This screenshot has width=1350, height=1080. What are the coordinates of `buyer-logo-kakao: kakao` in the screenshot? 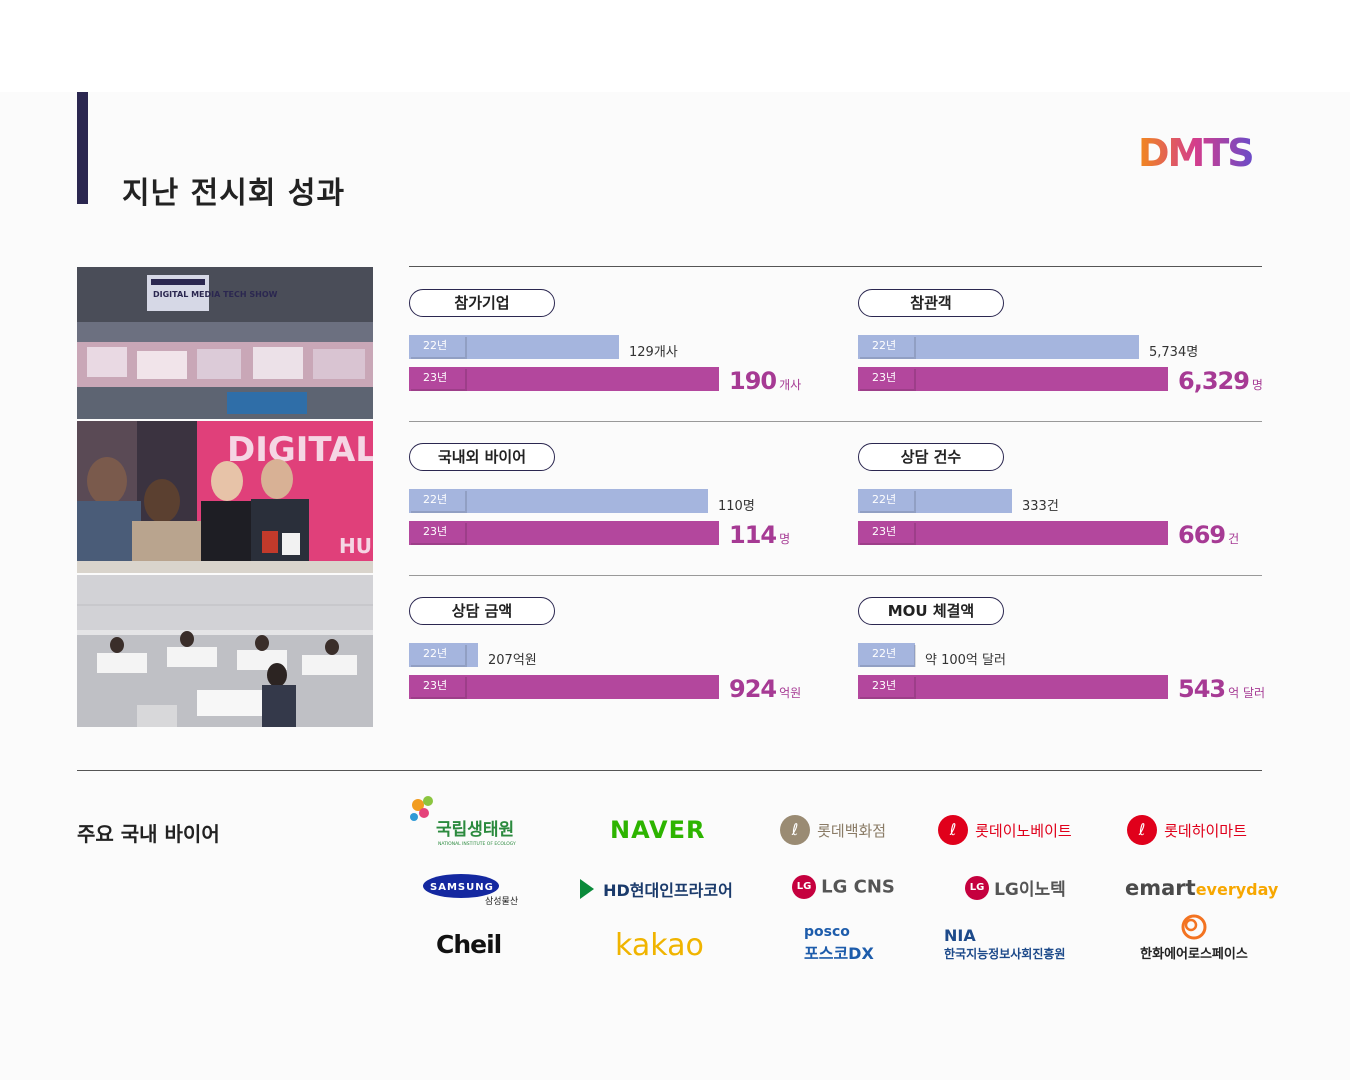 It's located at (659, 945).